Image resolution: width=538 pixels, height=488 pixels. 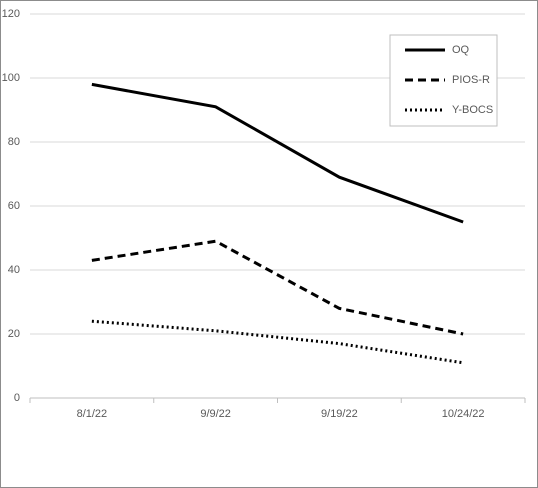 What do you see at coordinates (461, 50) in the screenshot?
I see `legend-label: OQ` at bounding box center [461, 50].